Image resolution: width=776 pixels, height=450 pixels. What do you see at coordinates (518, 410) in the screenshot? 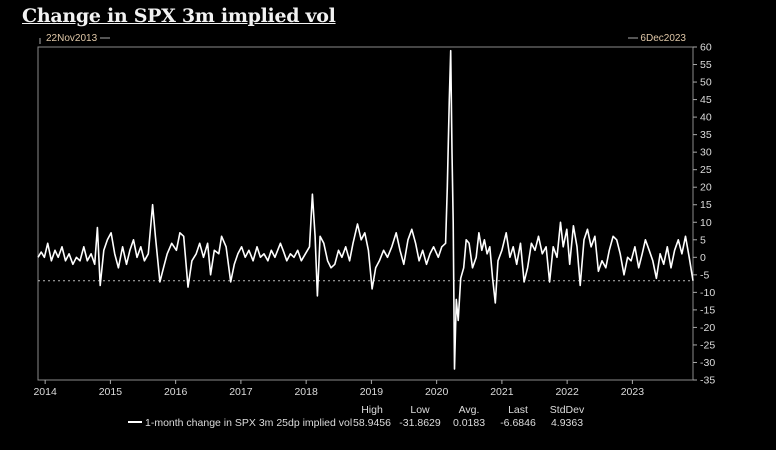
I see `legend-stat-header: Last` at bounding box center [518, 410].